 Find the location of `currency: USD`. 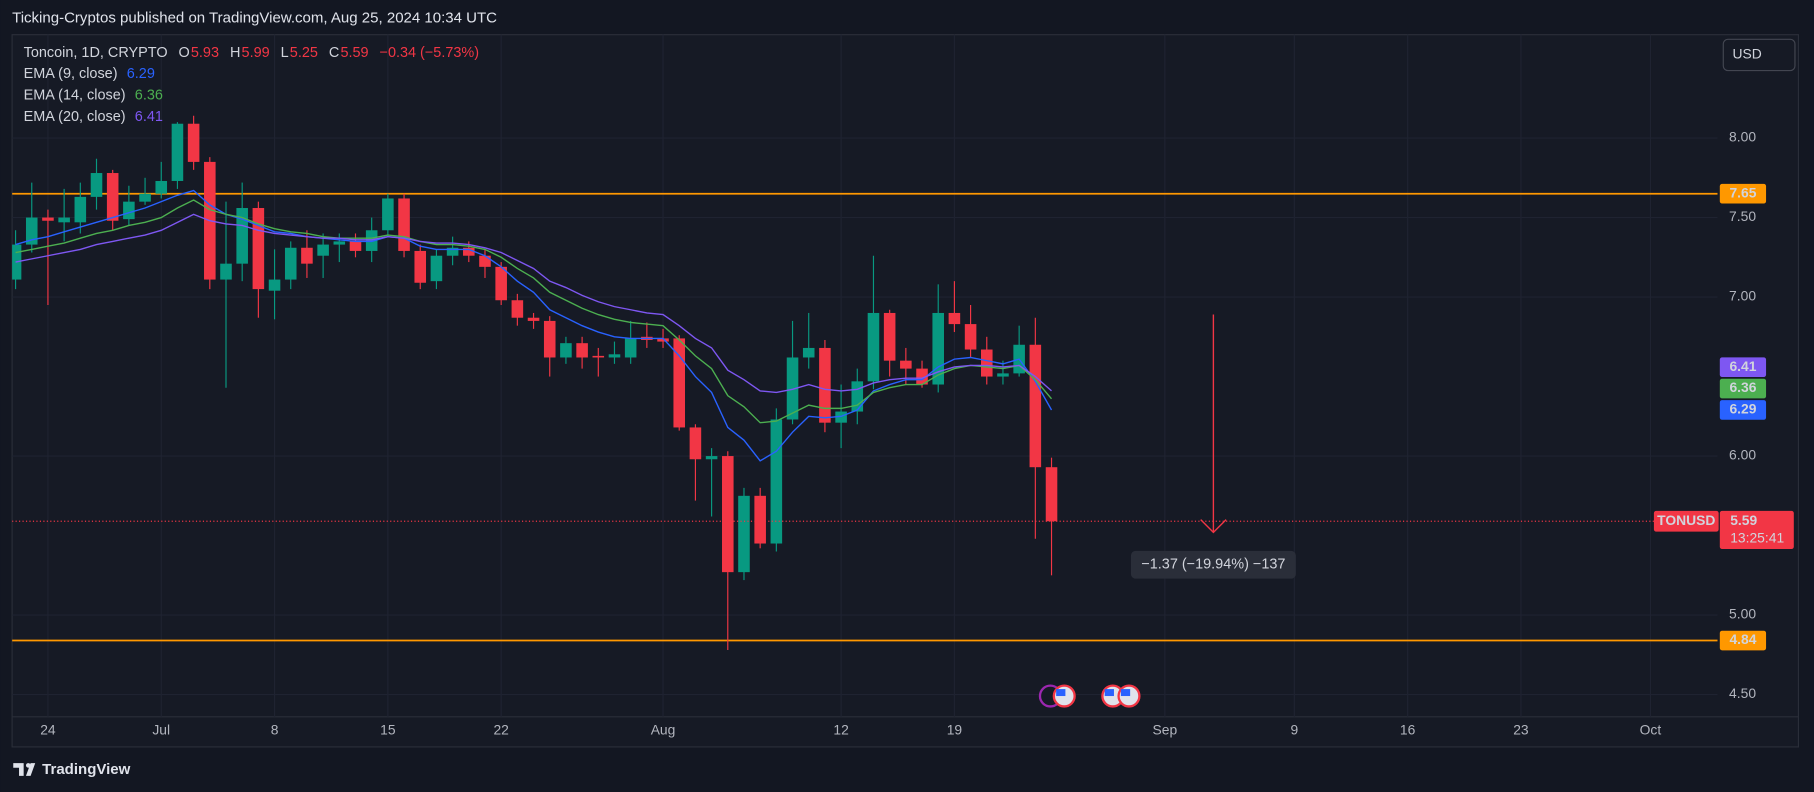

currency: USD is located at coordinates (1747, 54).